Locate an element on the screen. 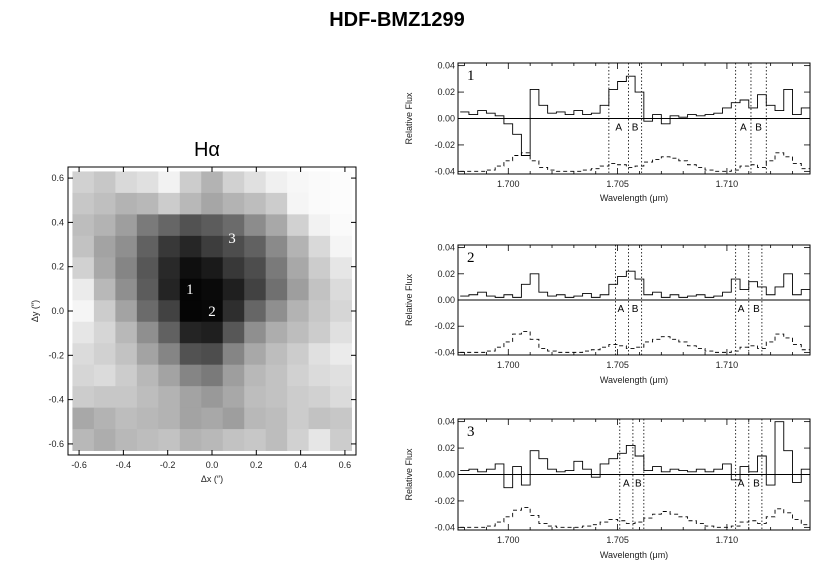 This screenshot has width=830, height=574. y-tick-label: 0.04 is located at coordinates (446, 422).